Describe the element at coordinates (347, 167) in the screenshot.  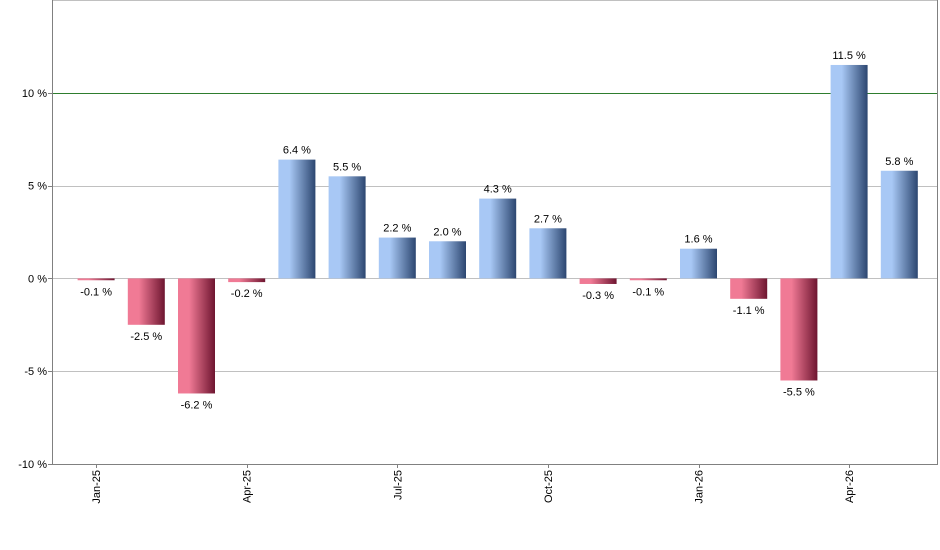
I see `data-label: 5.5 %` at that location.